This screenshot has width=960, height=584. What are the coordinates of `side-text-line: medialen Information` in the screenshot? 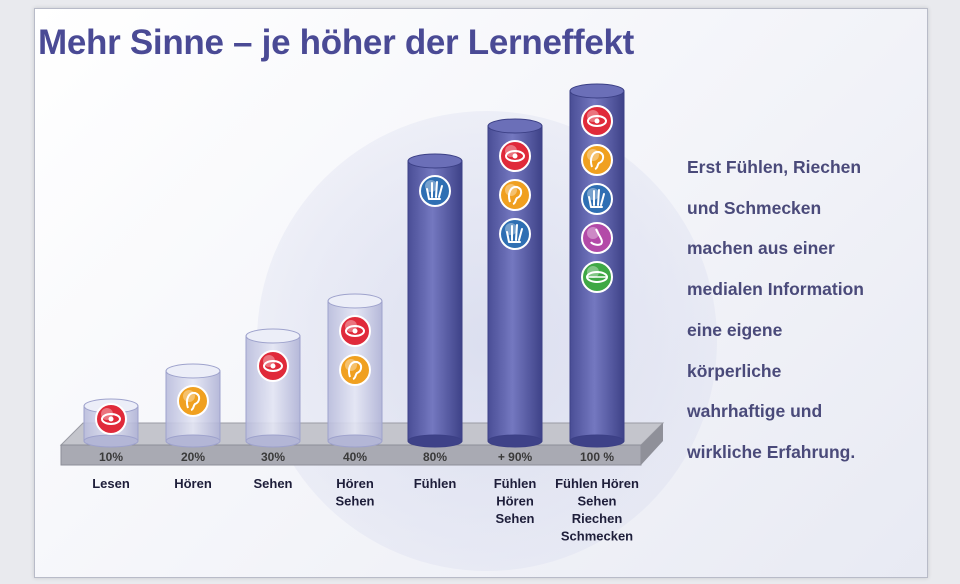 It's located at (775, 289).